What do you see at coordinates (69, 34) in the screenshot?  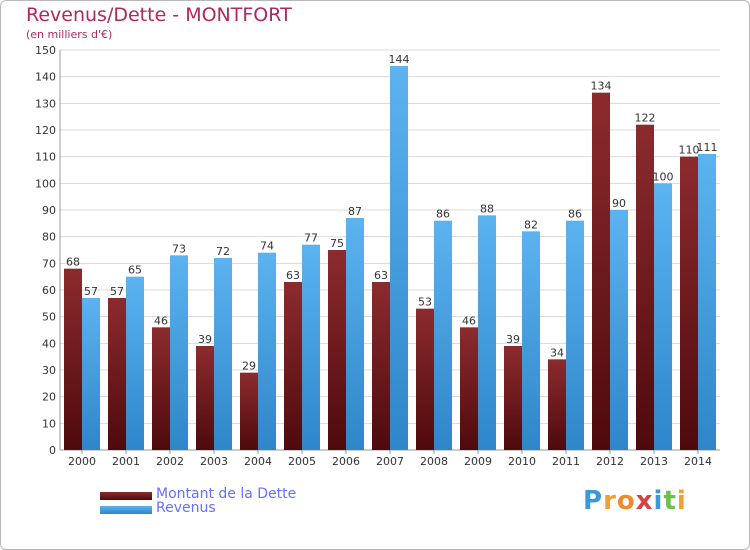 I see `chart-subtitle: (en milliers d'€)` at bounding box center [69, 34].